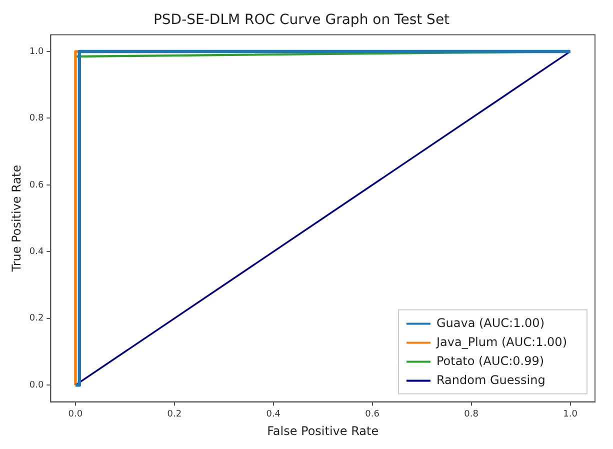 The image size is (613, 449). I want to click on x-axis-title: False Positive Rate, so click(323, 431).